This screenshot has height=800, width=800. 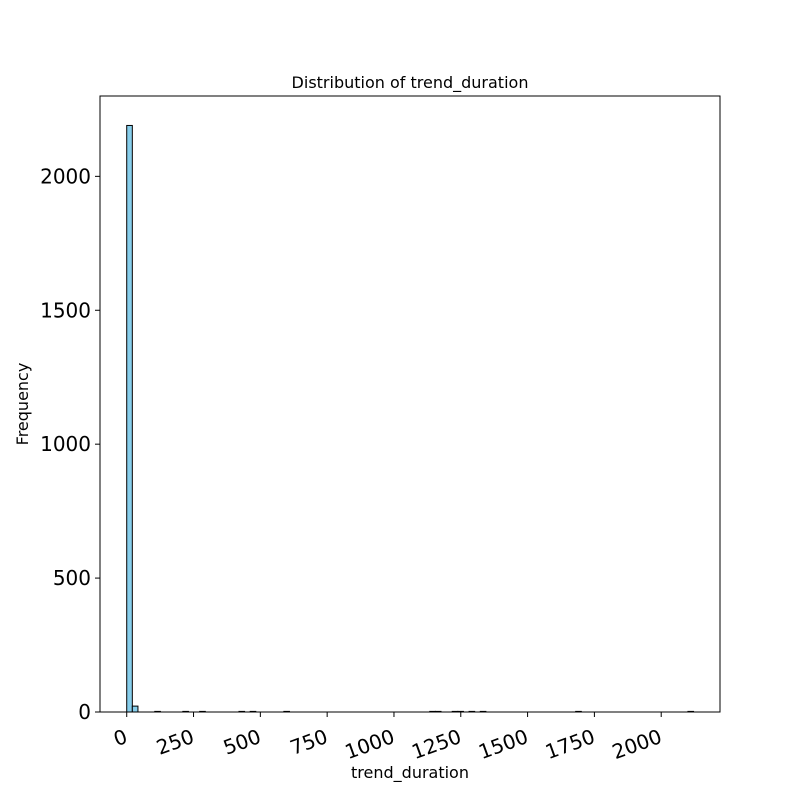 What do you see at coordinates (410, 83) in the screenshot?
I see `chart-title: Distribution of trend_duration` at bounding box center [410, 83].